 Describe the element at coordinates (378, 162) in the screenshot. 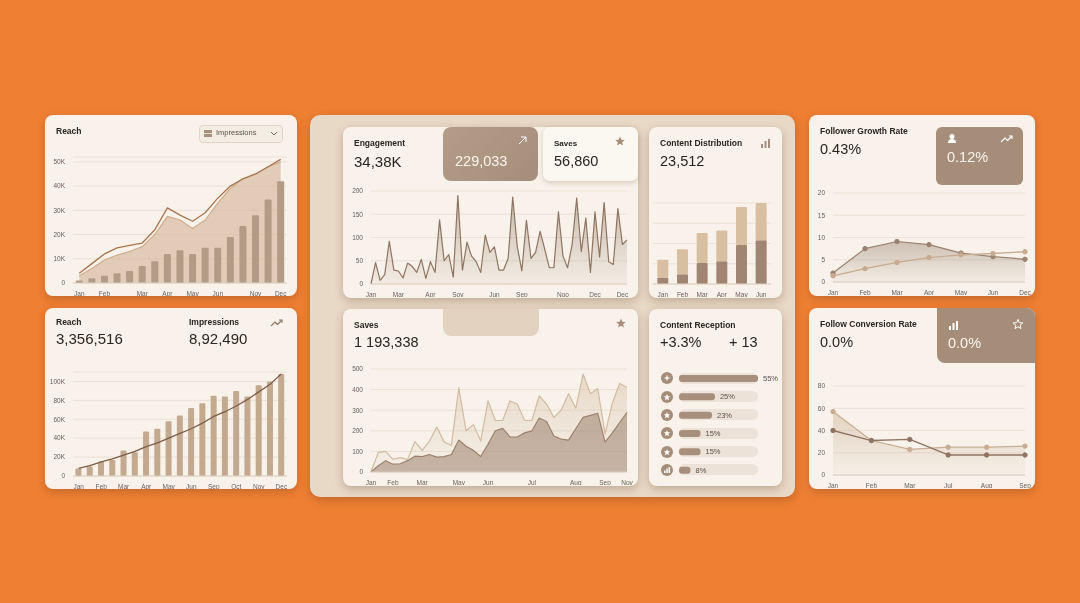

I see `text: 34,38K` at that location.